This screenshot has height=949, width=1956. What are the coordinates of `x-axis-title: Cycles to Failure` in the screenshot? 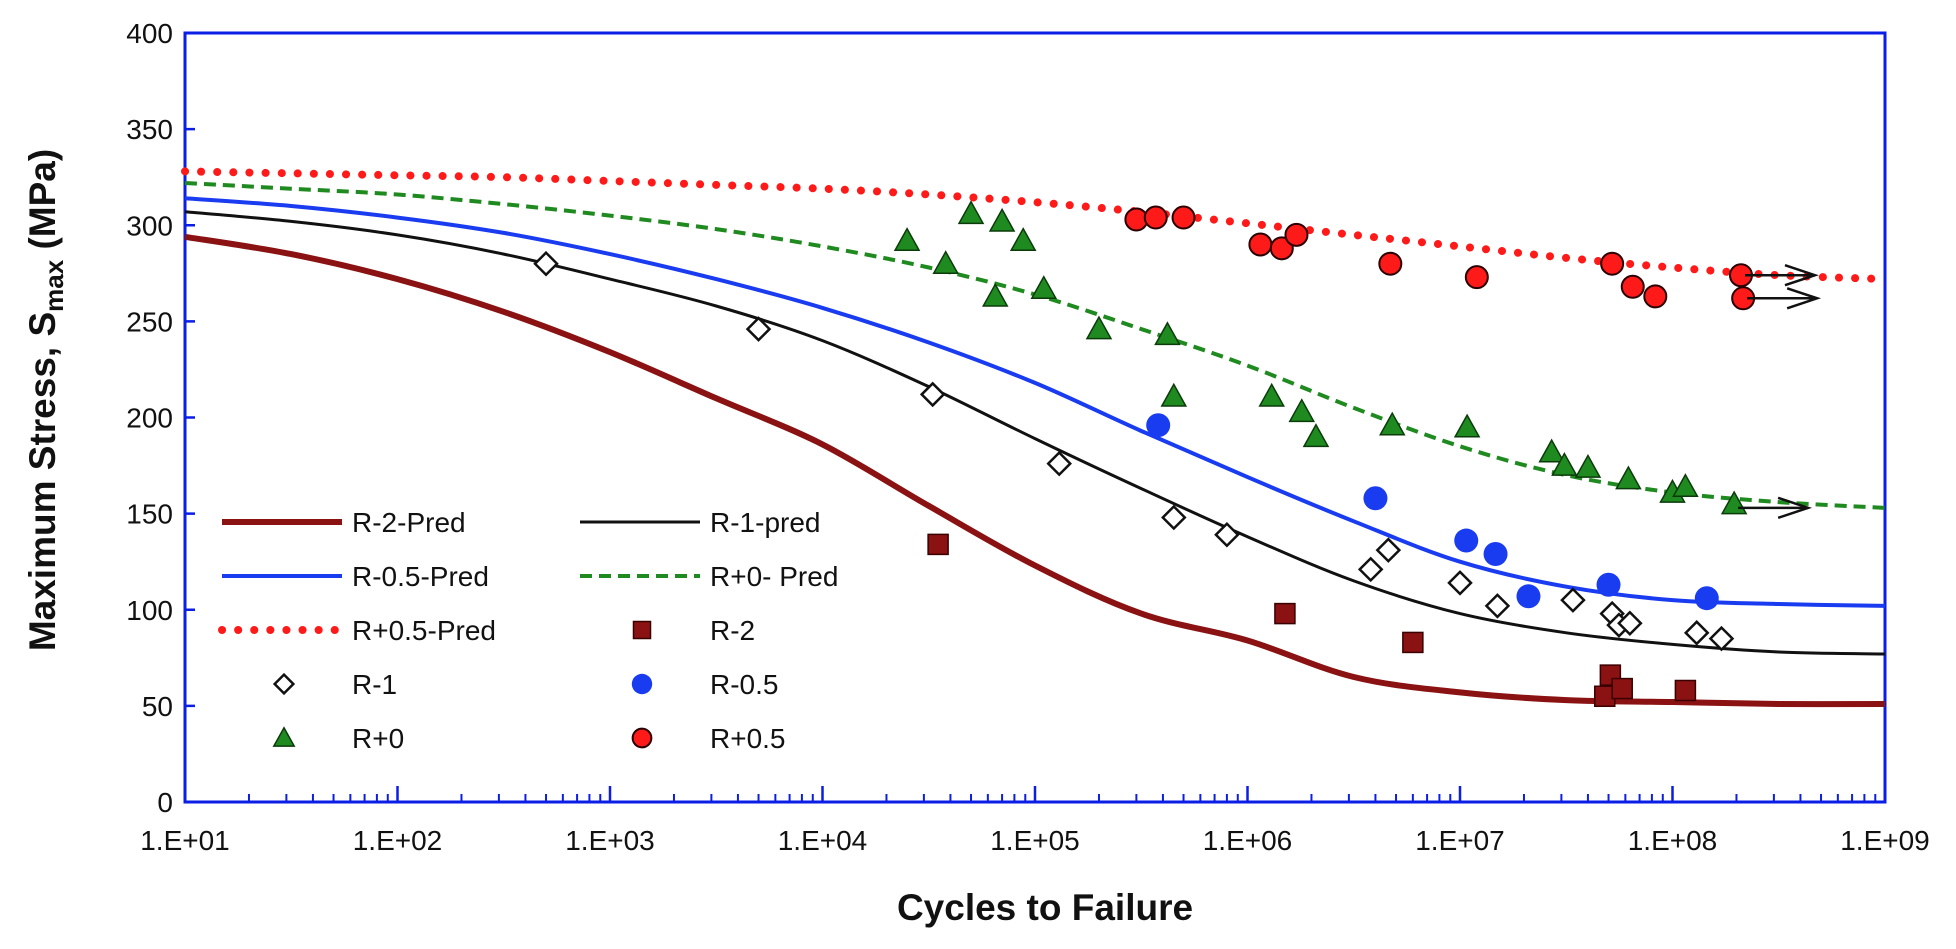 It's located at (1045, 907).